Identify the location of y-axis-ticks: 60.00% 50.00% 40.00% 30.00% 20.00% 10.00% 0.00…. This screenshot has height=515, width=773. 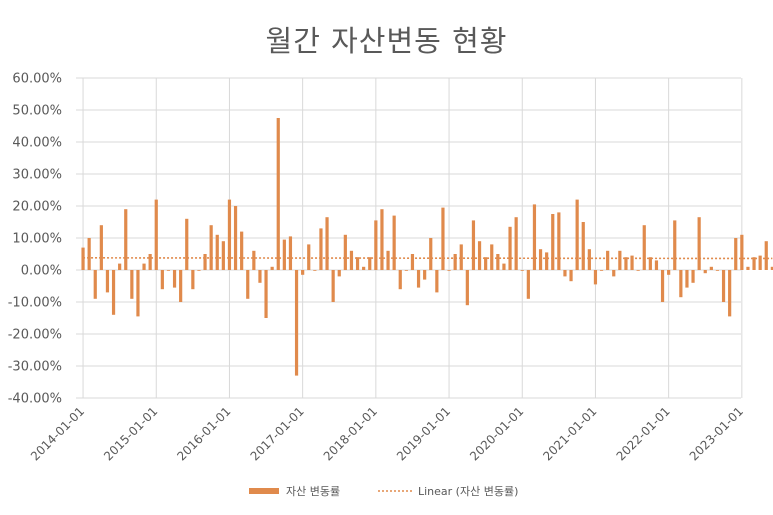
(35, 239).